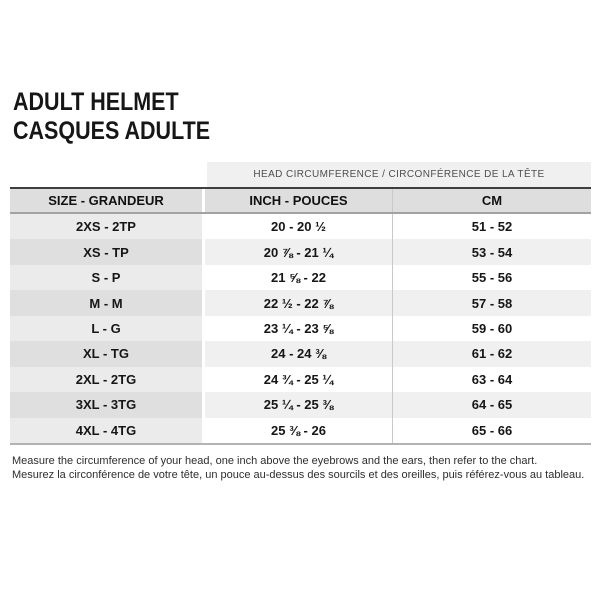 Image resolution: width=600 pixels, height=600 pixels. I want to click on size-cell: 2XS - 2TP, so click(107, 227).